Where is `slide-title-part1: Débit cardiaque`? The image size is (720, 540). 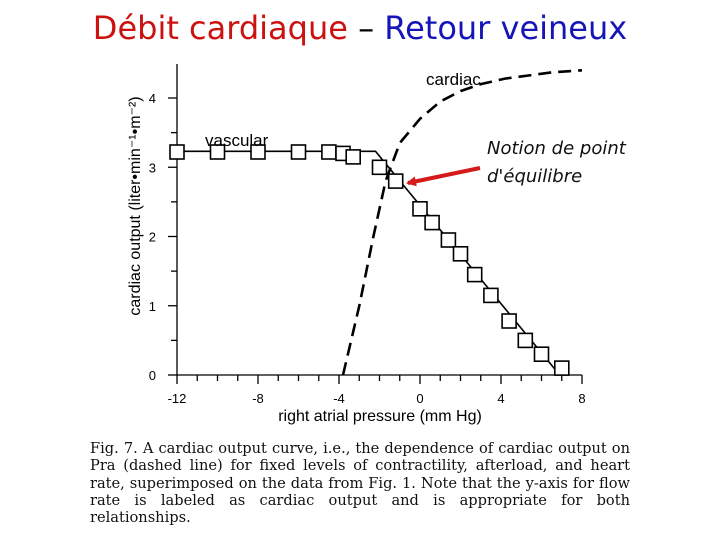
slide-title-part1: Débit cardiaque is located at coordinates (220, 28).